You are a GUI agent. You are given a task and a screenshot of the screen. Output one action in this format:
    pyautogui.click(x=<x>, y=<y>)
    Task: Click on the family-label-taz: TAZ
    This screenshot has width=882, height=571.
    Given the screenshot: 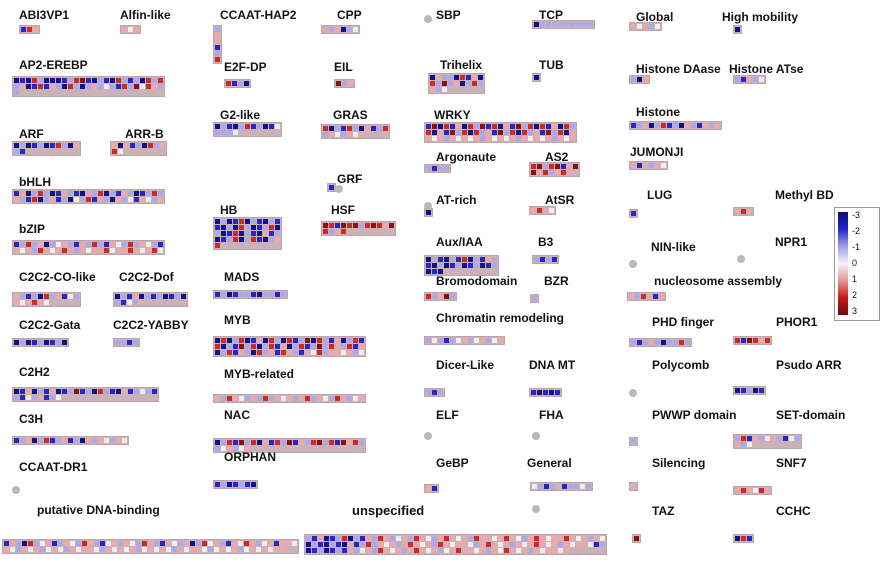 What is the action you would take?
    pyautogui.click(x=663, y=511)
    